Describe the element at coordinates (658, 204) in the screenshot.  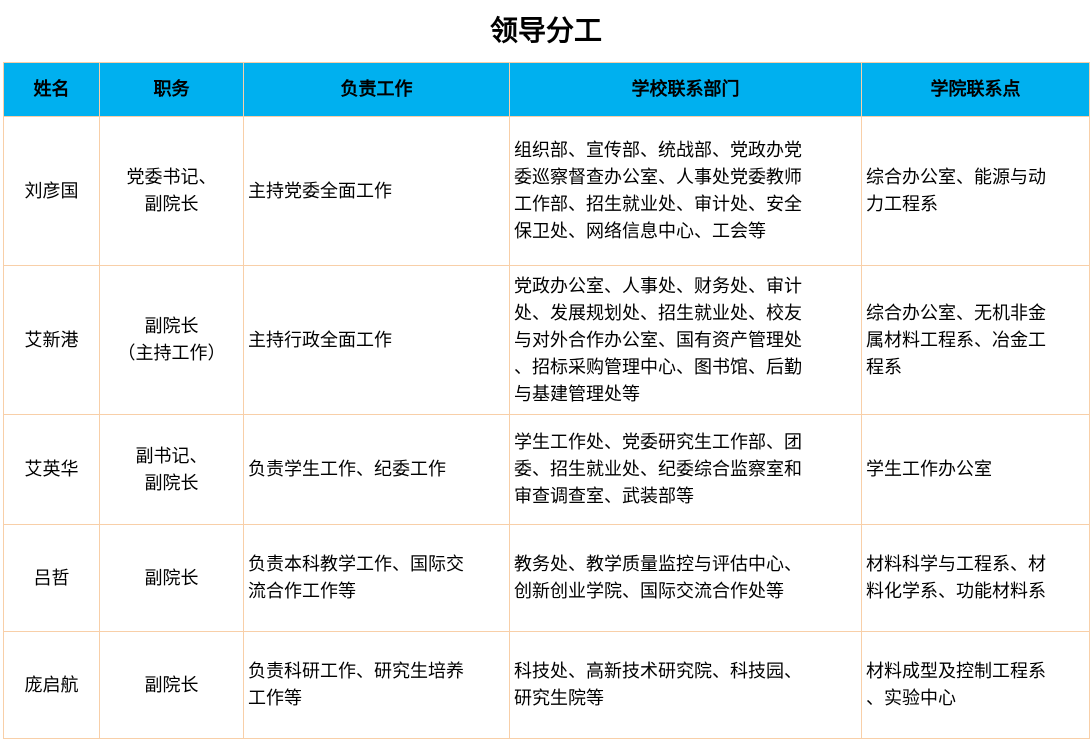
I see `school-depts-cell-line: 工作部、招生就业处、审计处、安全` at that location.